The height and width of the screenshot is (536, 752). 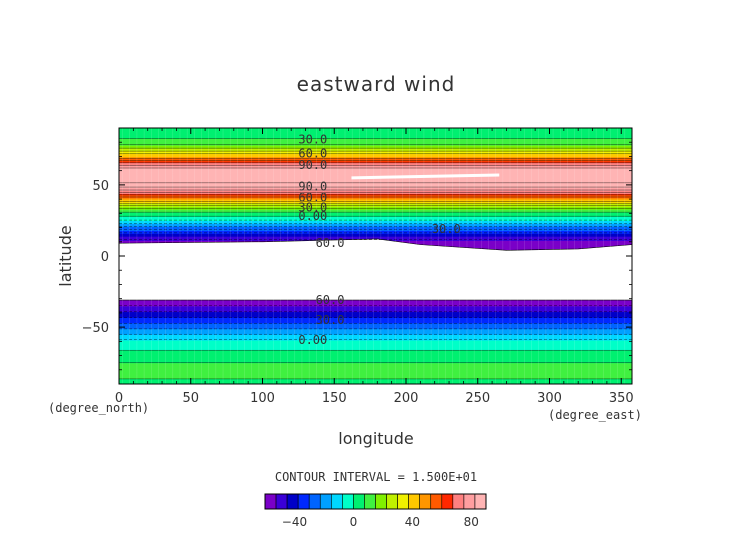 What do you see at coordinates (334, 398) in the screenshot?
I see `x-tick-label: 150` at bounding box center [334, 398].